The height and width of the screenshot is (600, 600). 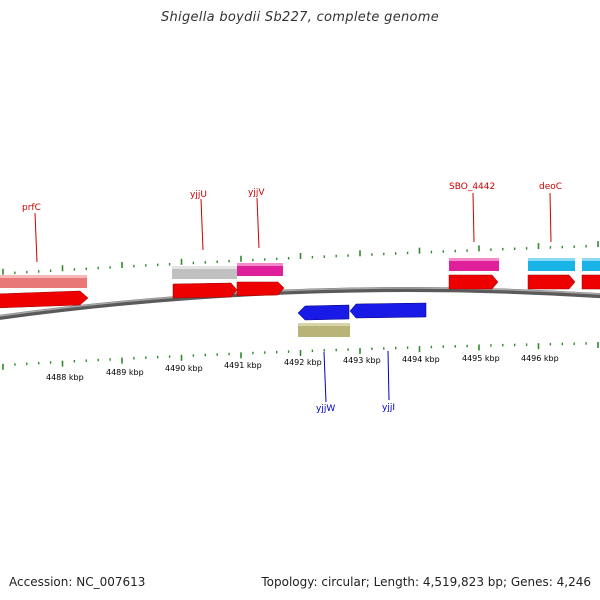 What do you see at coordinates (481, 358) in the screenshot?
I see `tick-label: 4495 kbp` at bounding box center [481, 358].